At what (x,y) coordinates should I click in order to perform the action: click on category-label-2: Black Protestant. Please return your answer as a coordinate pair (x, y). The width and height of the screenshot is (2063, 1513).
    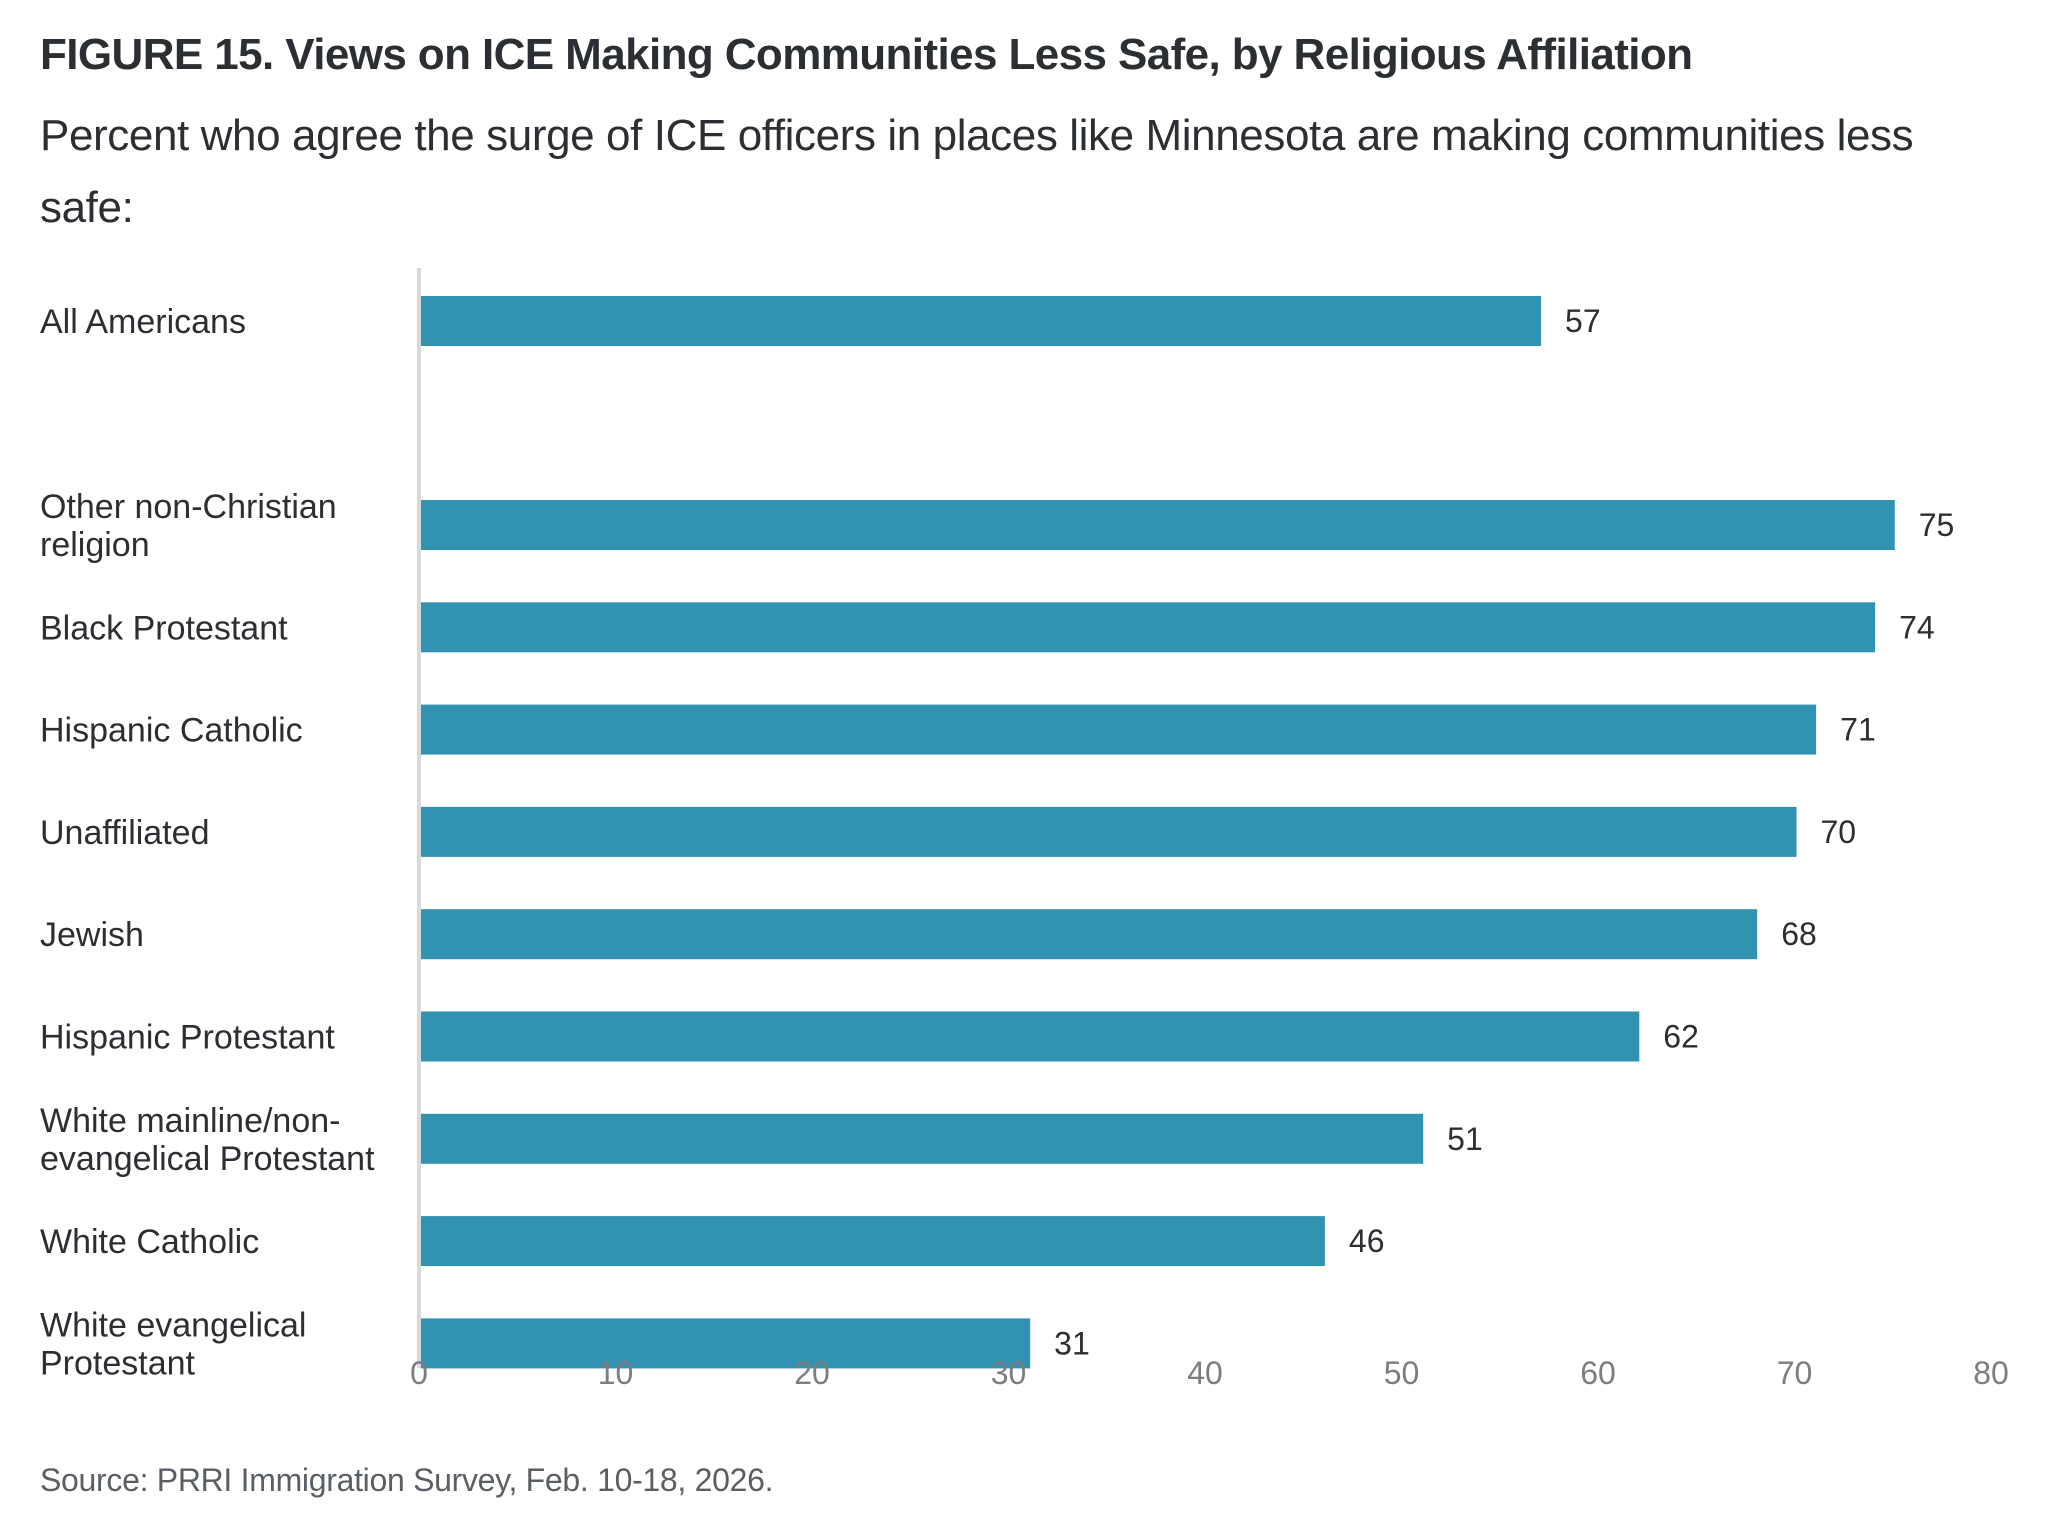
    Looking at the image, I should click on (164, 628).